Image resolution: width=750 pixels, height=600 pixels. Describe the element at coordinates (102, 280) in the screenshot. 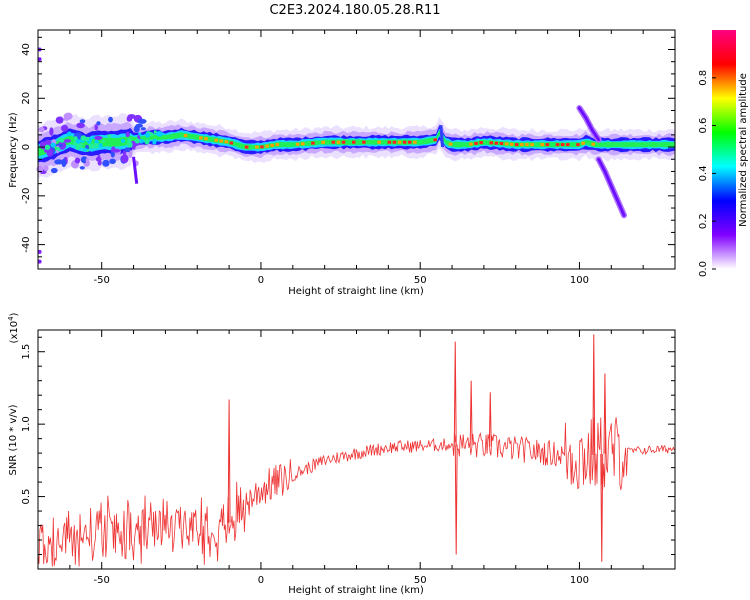

I see `x-tick-label: -50` at that location.